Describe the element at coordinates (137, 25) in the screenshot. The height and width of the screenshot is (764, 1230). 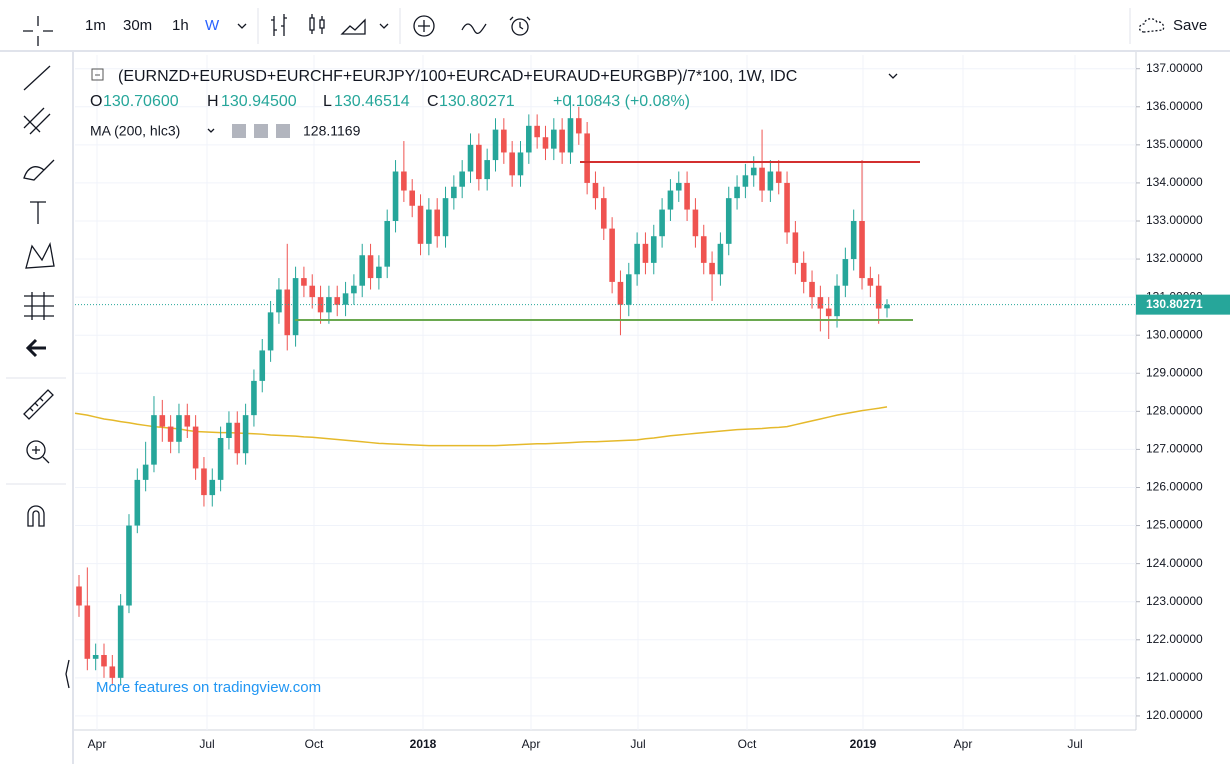
I see `interval-30m: 30m` at that location.